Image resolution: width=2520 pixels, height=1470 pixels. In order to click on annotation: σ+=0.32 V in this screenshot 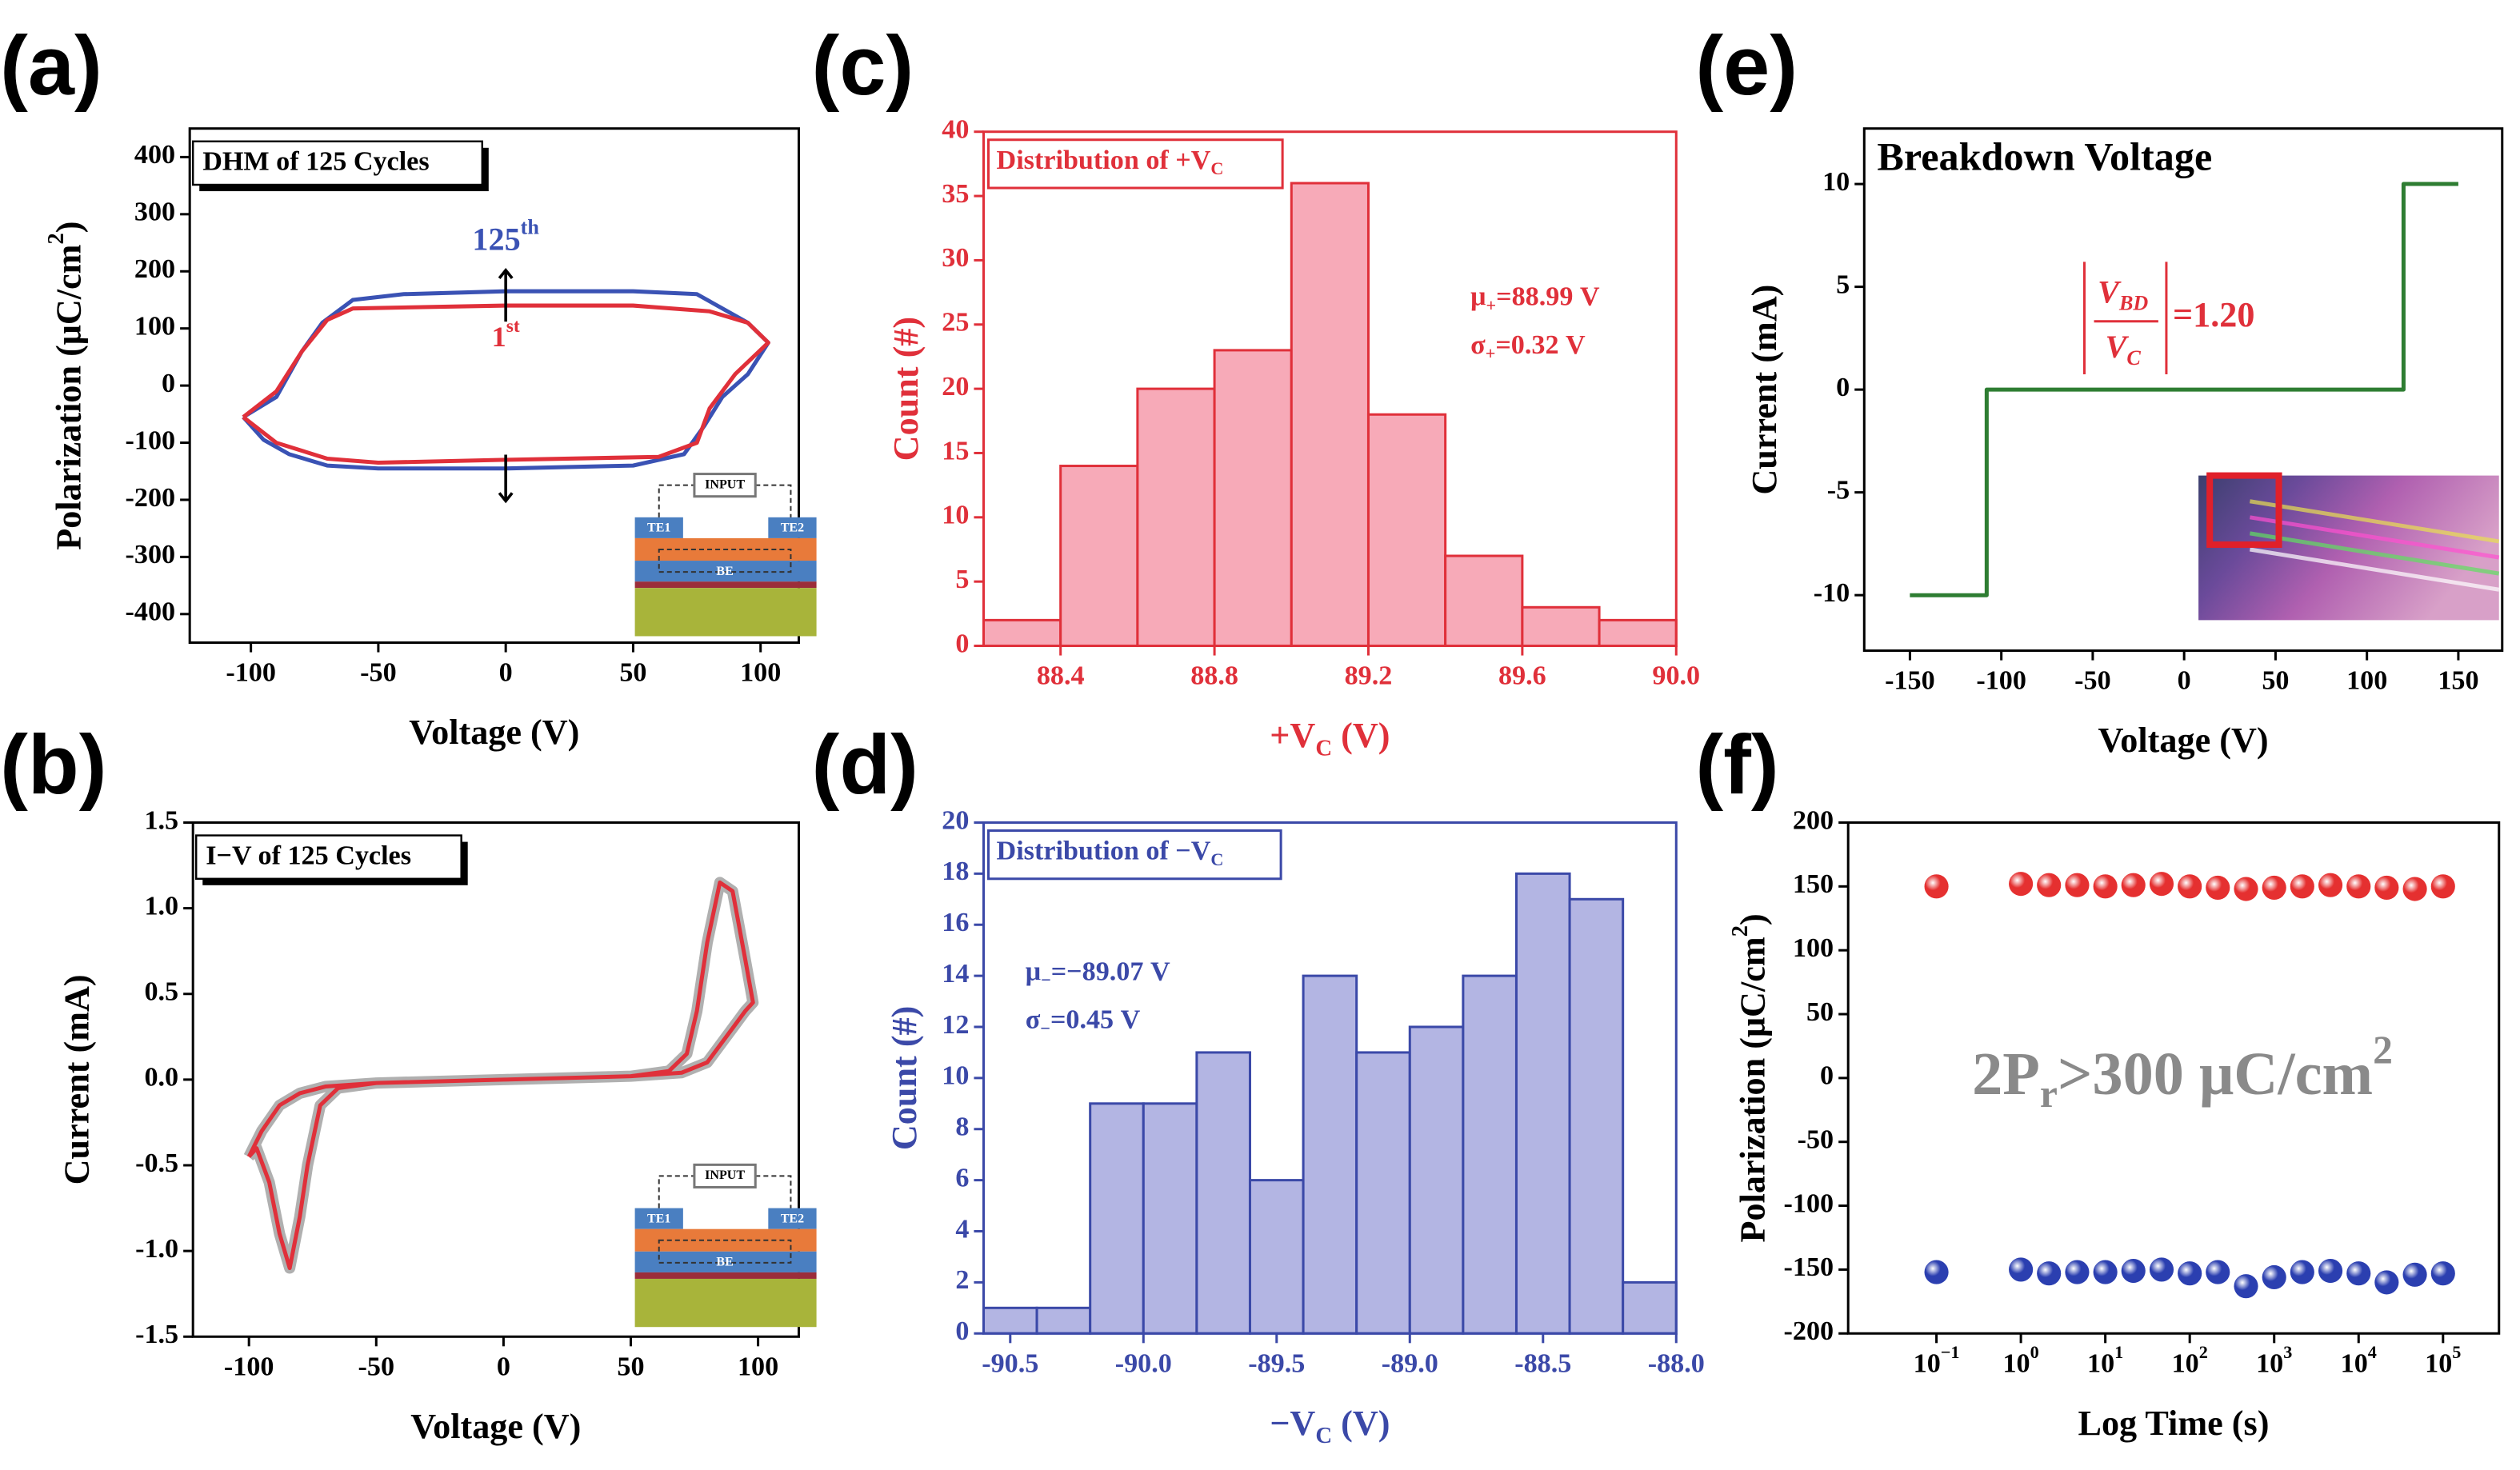, I will do `click(1528, 347)`.